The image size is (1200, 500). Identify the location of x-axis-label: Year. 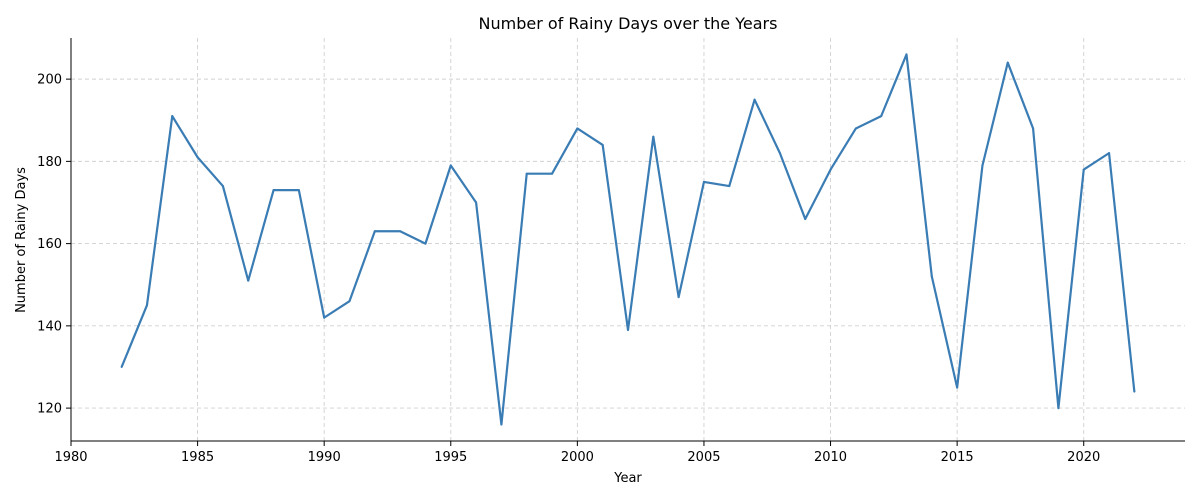
(627, 478).